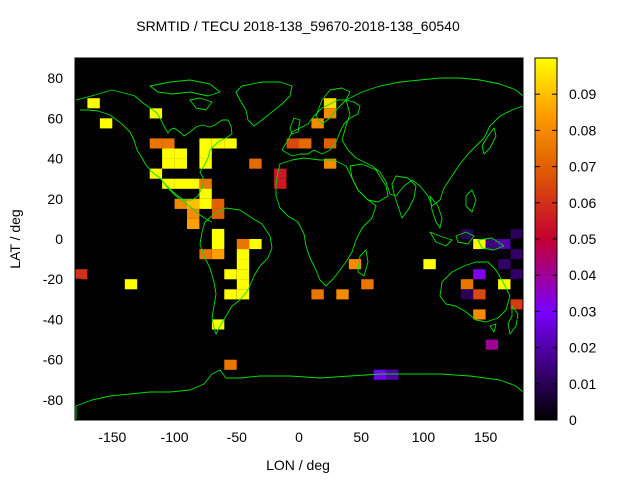  What do you see at coordinates (53, 360) in the screenshot?
I see `y-tick-label: -60` at bounding box center [53, 360].